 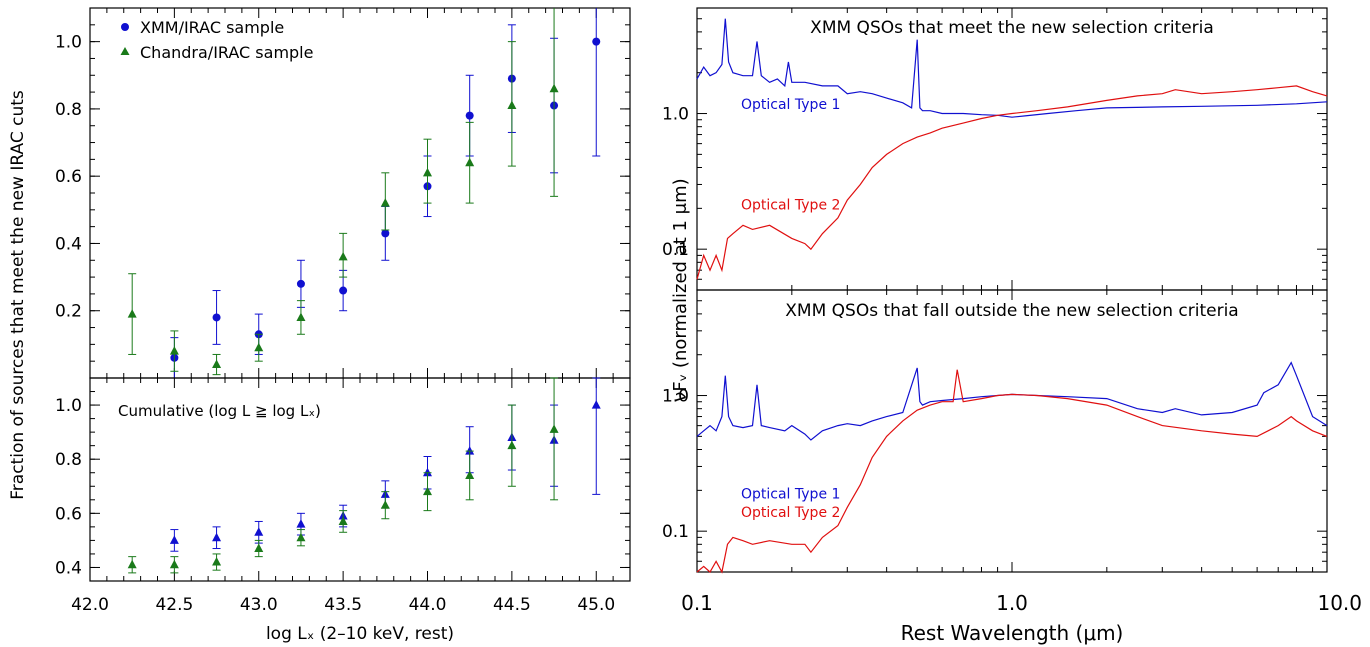 I want to click on right-xtick-label-2: 10.0, so click(x=1339, y=603).